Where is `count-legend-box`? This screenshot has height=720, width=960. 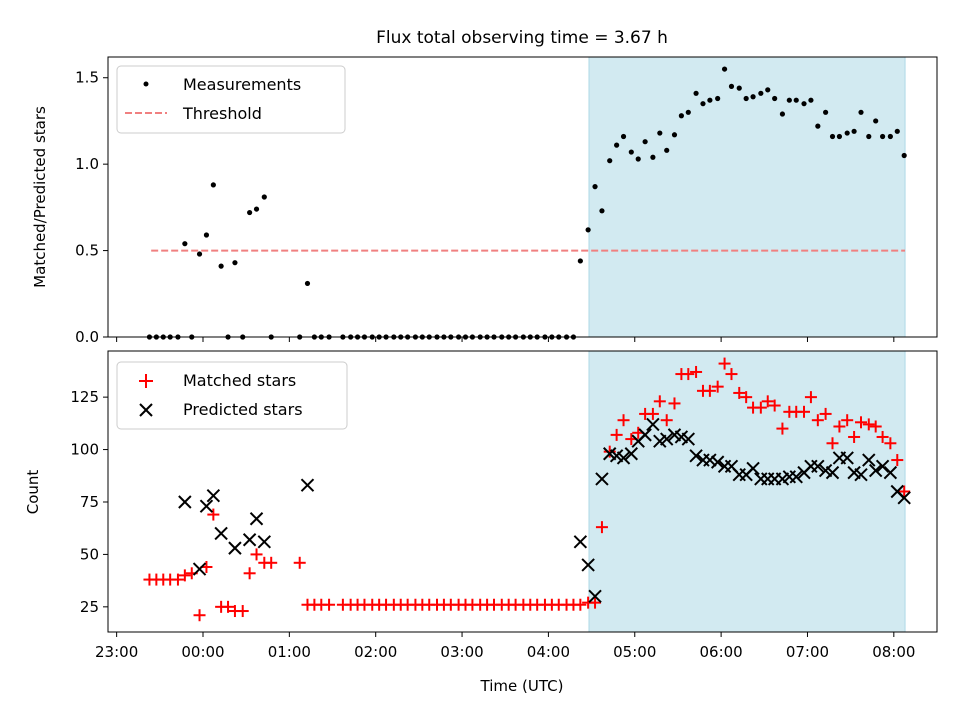 count-legend-box is located at coordinates (232, 395).